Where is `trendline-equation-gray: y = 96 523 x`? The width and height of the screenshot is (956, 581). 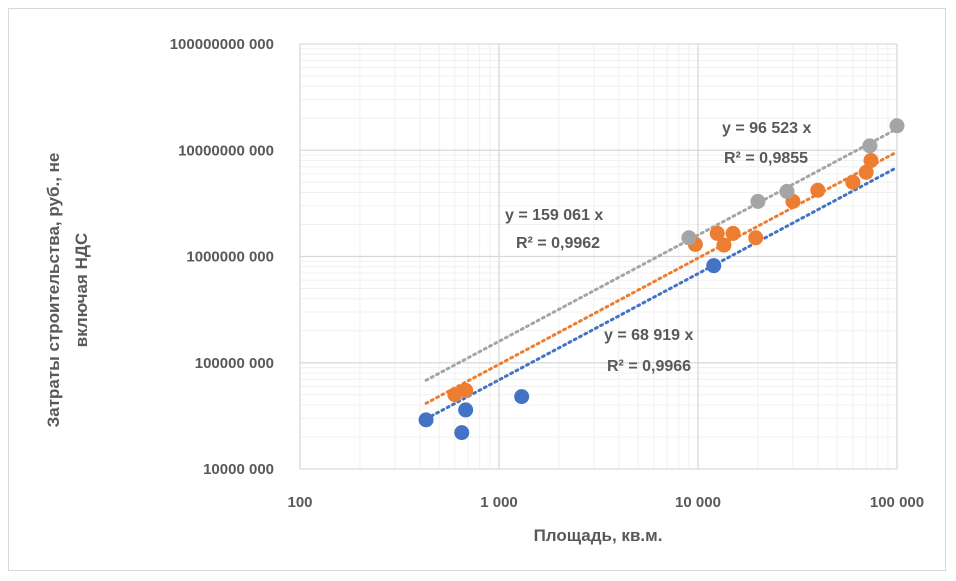
trendline-equation-gray: y = 96 523 x is located at coordinates (767, 128).